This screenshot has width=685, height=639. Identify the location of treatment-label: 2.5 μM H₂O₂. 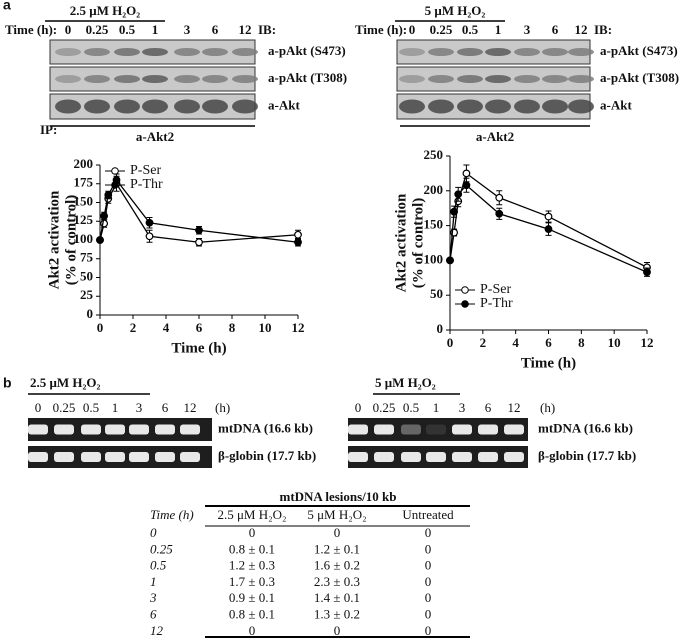
(65, 382).